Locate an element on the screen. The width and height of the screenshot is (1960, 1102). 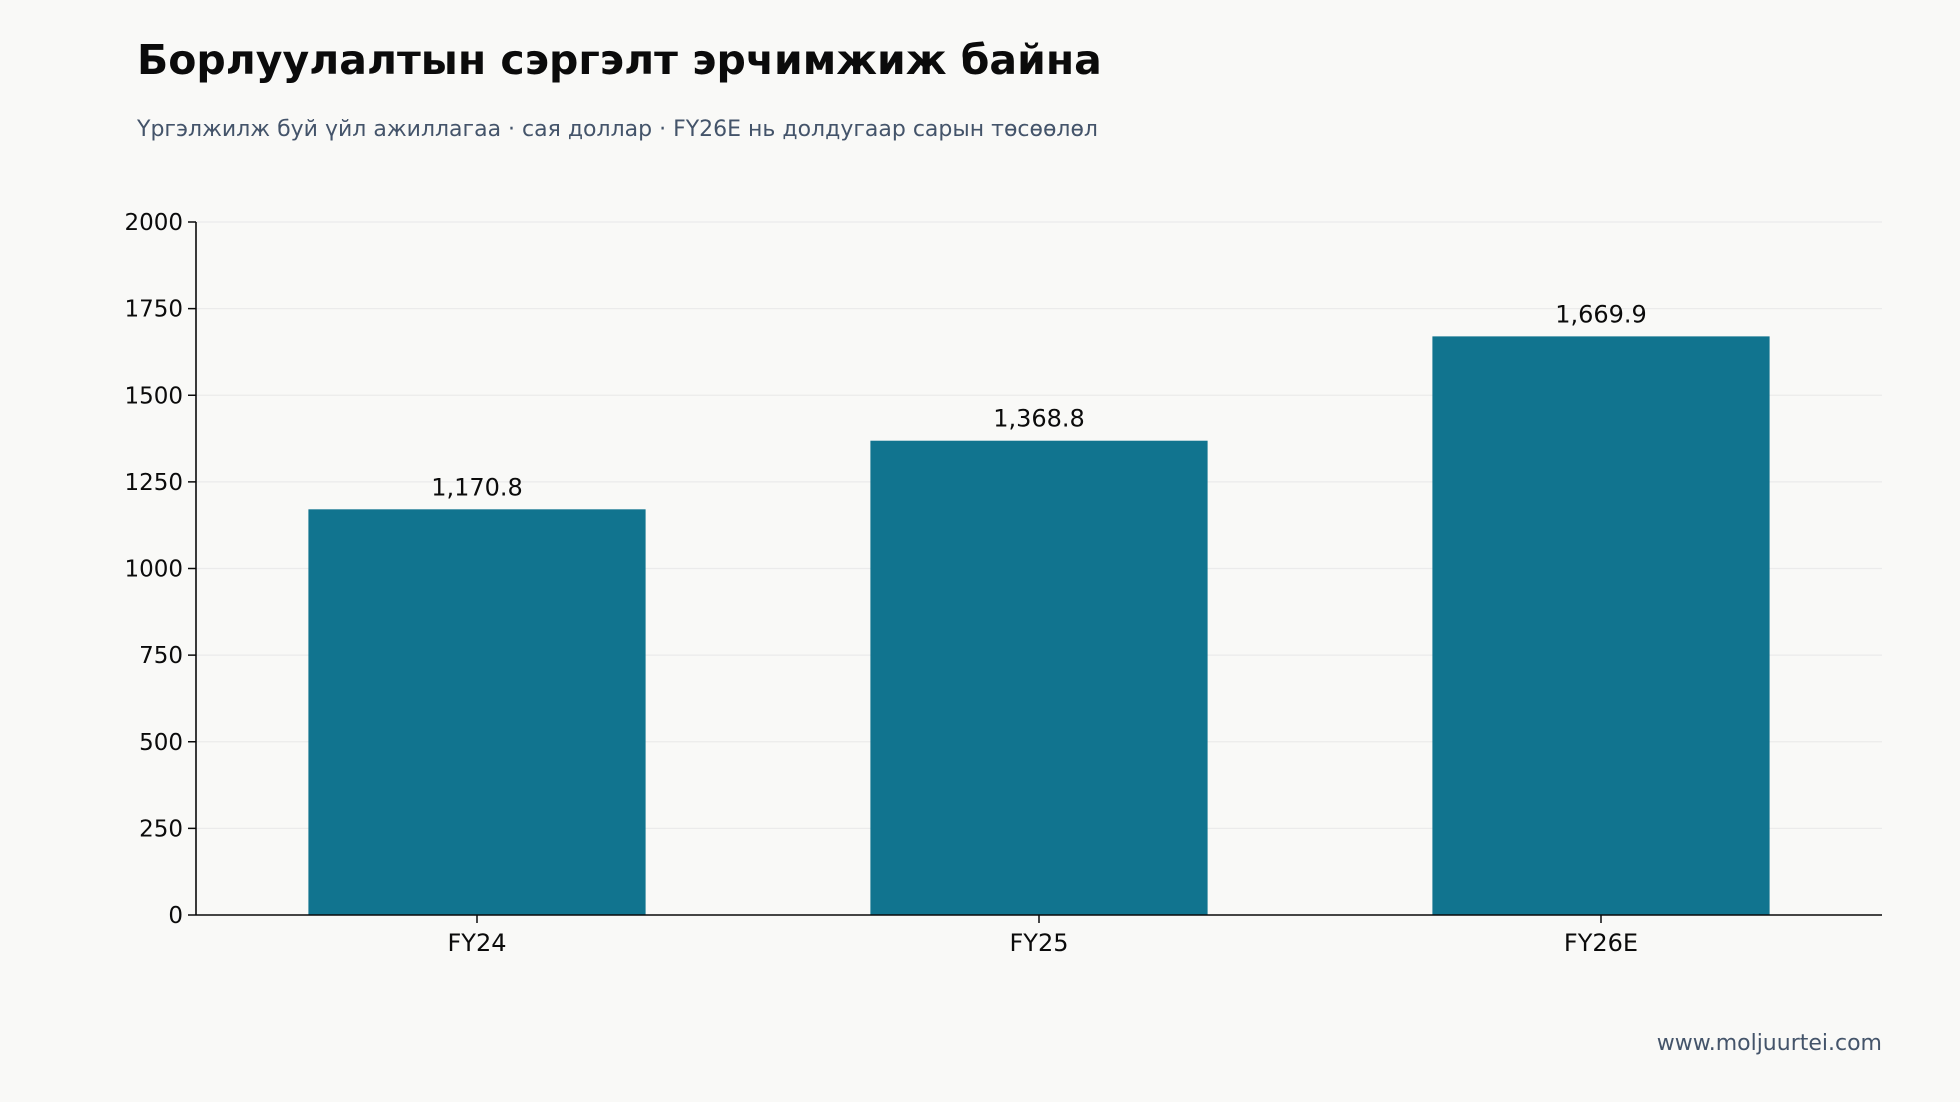
chart-title: Борлуулалтын сэргэлт эрчимжиж байна is located at coordinates (619, 60).